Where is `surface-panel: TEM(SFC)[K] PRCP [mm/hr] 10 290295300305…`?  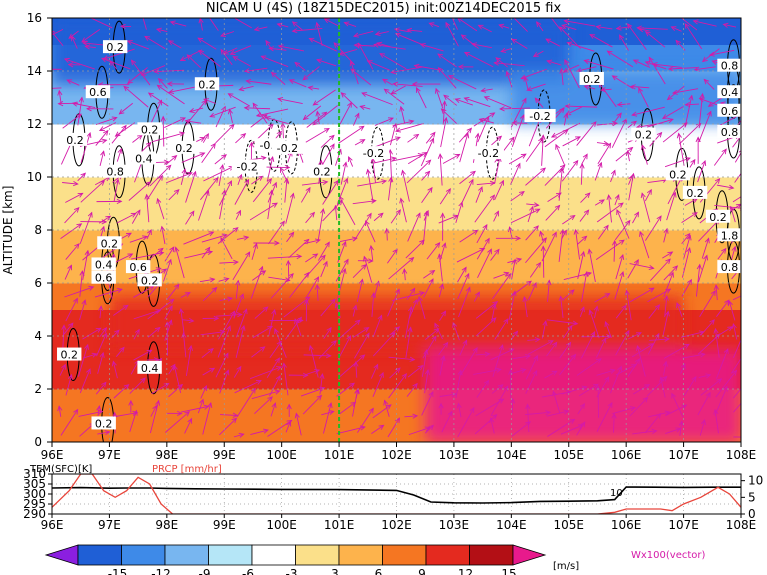
surface-panel: TEM(SFC)[K] PRCP [mm/hr] 10 290295300305… is located at coordinates (393, 498).